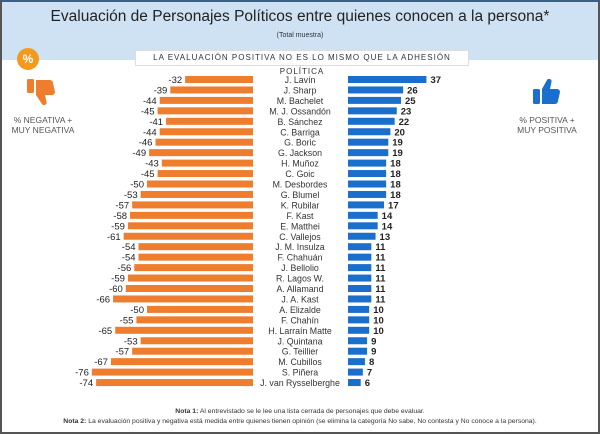  Describe the element at coordinates (300, 80) in the screenshot. I see `category-label: J. Lavín` at that location.